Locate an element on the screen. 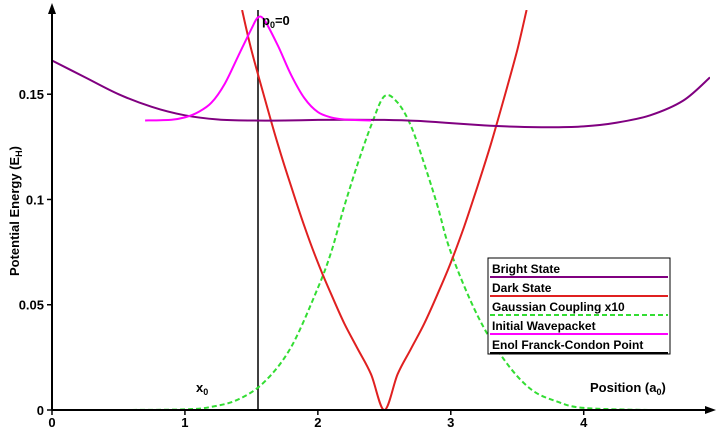  legend-label-dark-state: Dark State is located at coordinates (522, 288).